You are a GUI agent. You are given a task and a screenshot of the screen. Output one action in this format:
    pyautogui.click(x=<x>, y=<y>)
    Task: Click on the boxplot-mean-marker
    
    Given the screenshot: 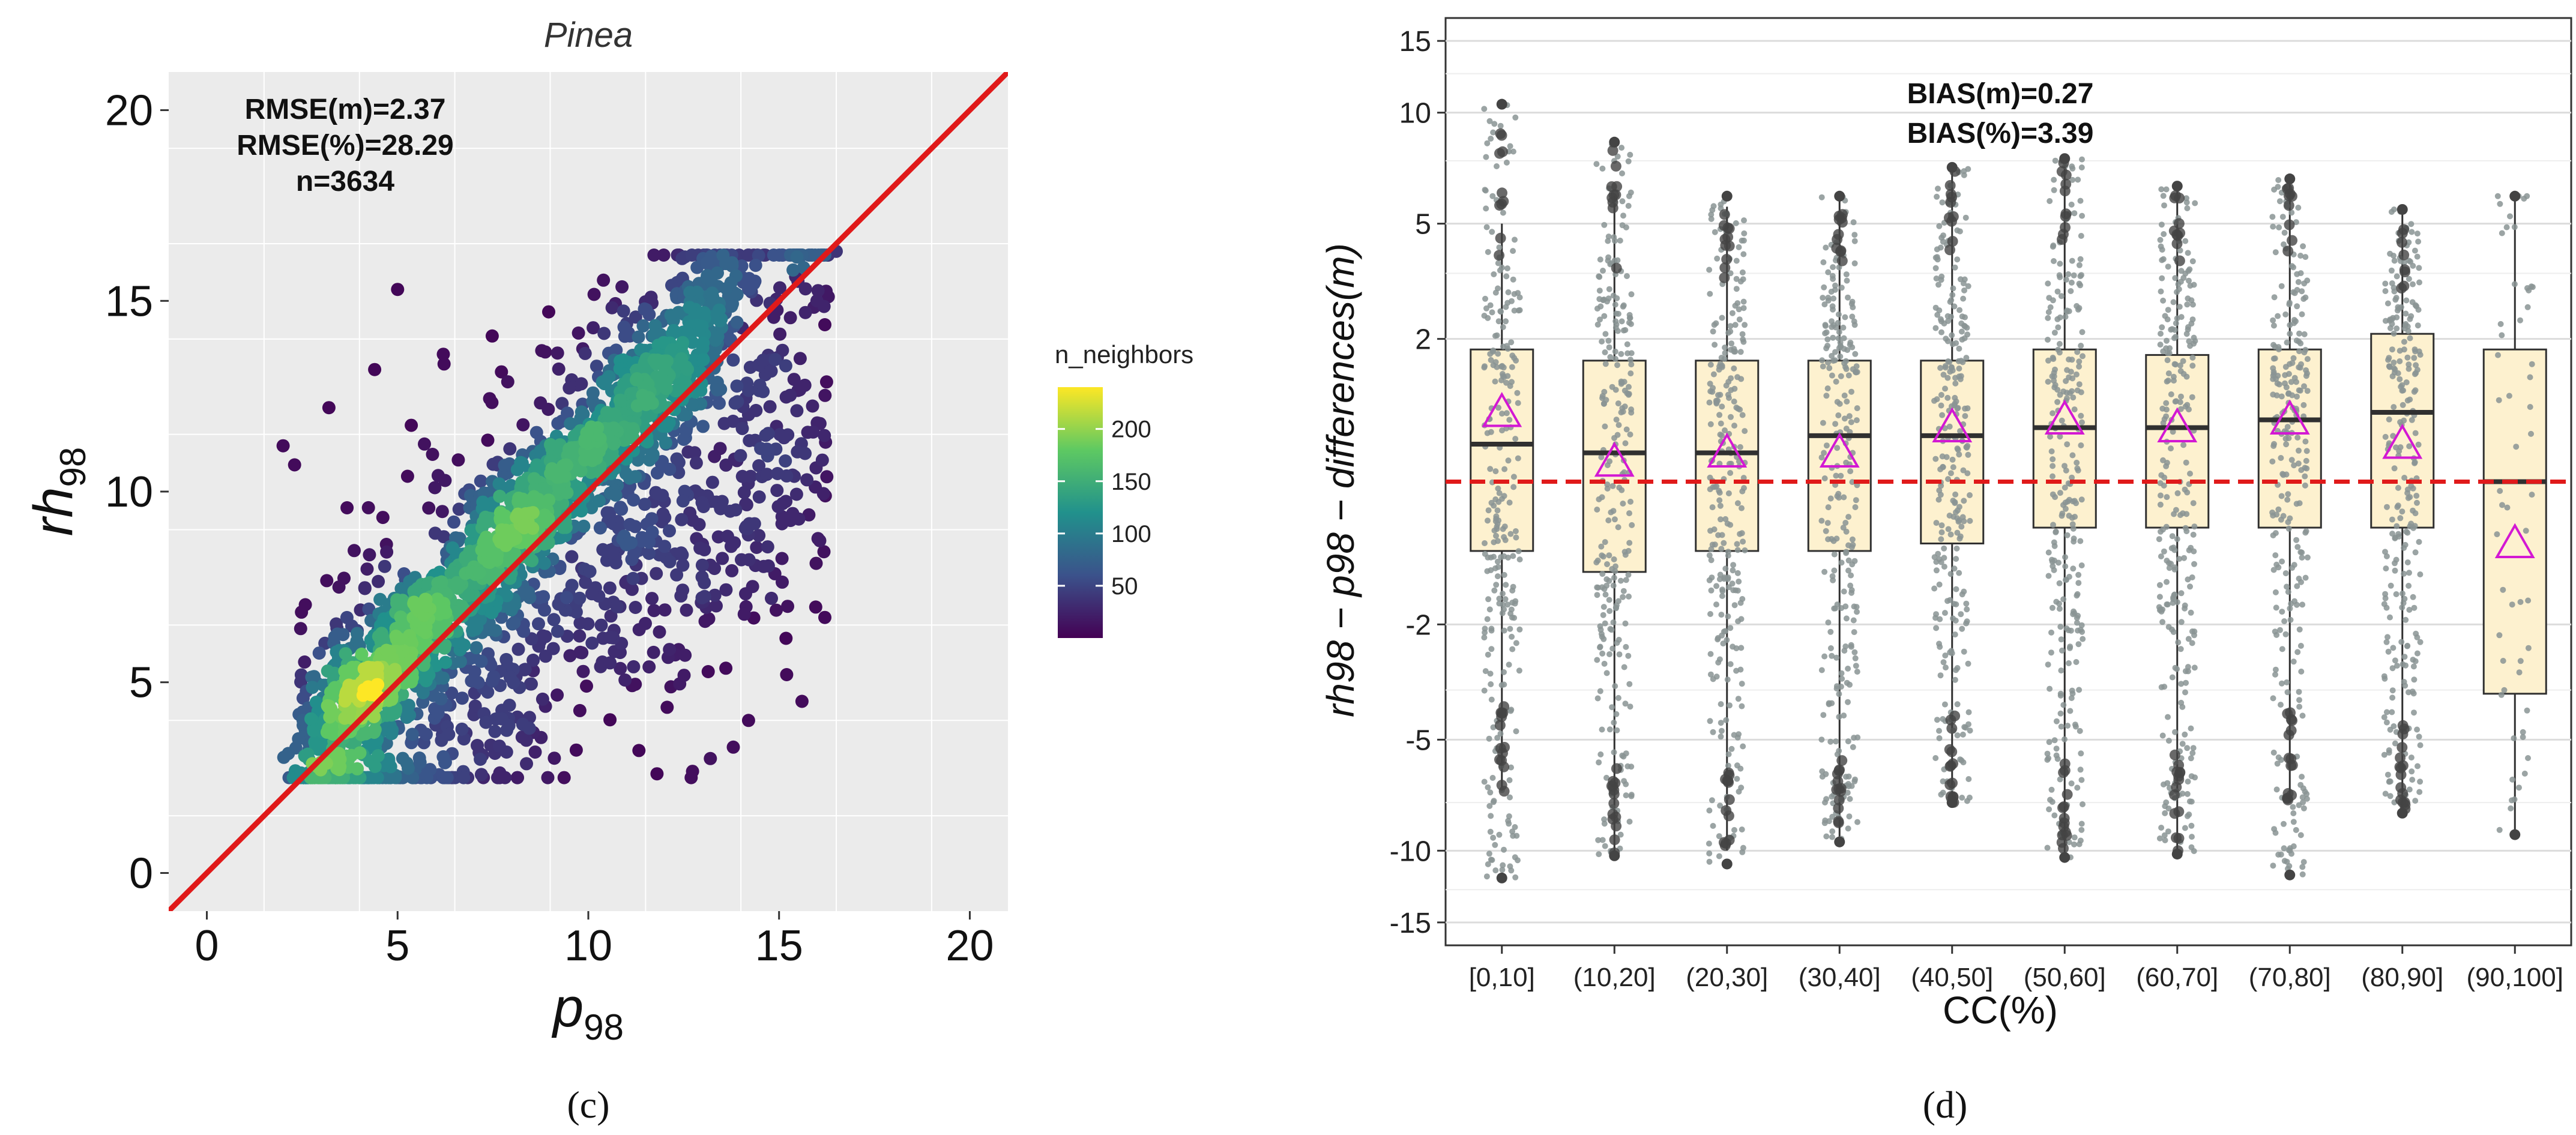 What is the action you would take?
    pyautogui.click(x=2177, y=424)
    